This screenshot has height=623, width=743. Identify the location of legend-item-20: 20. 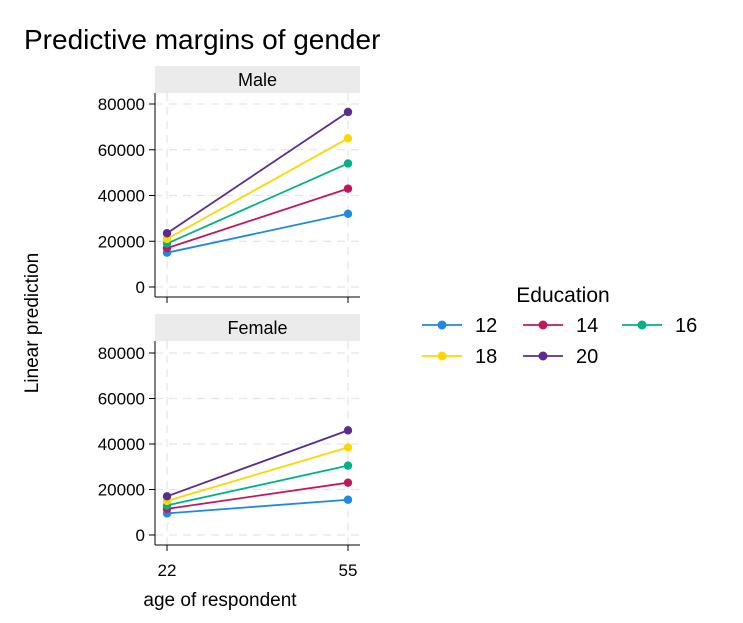
(560, 357).